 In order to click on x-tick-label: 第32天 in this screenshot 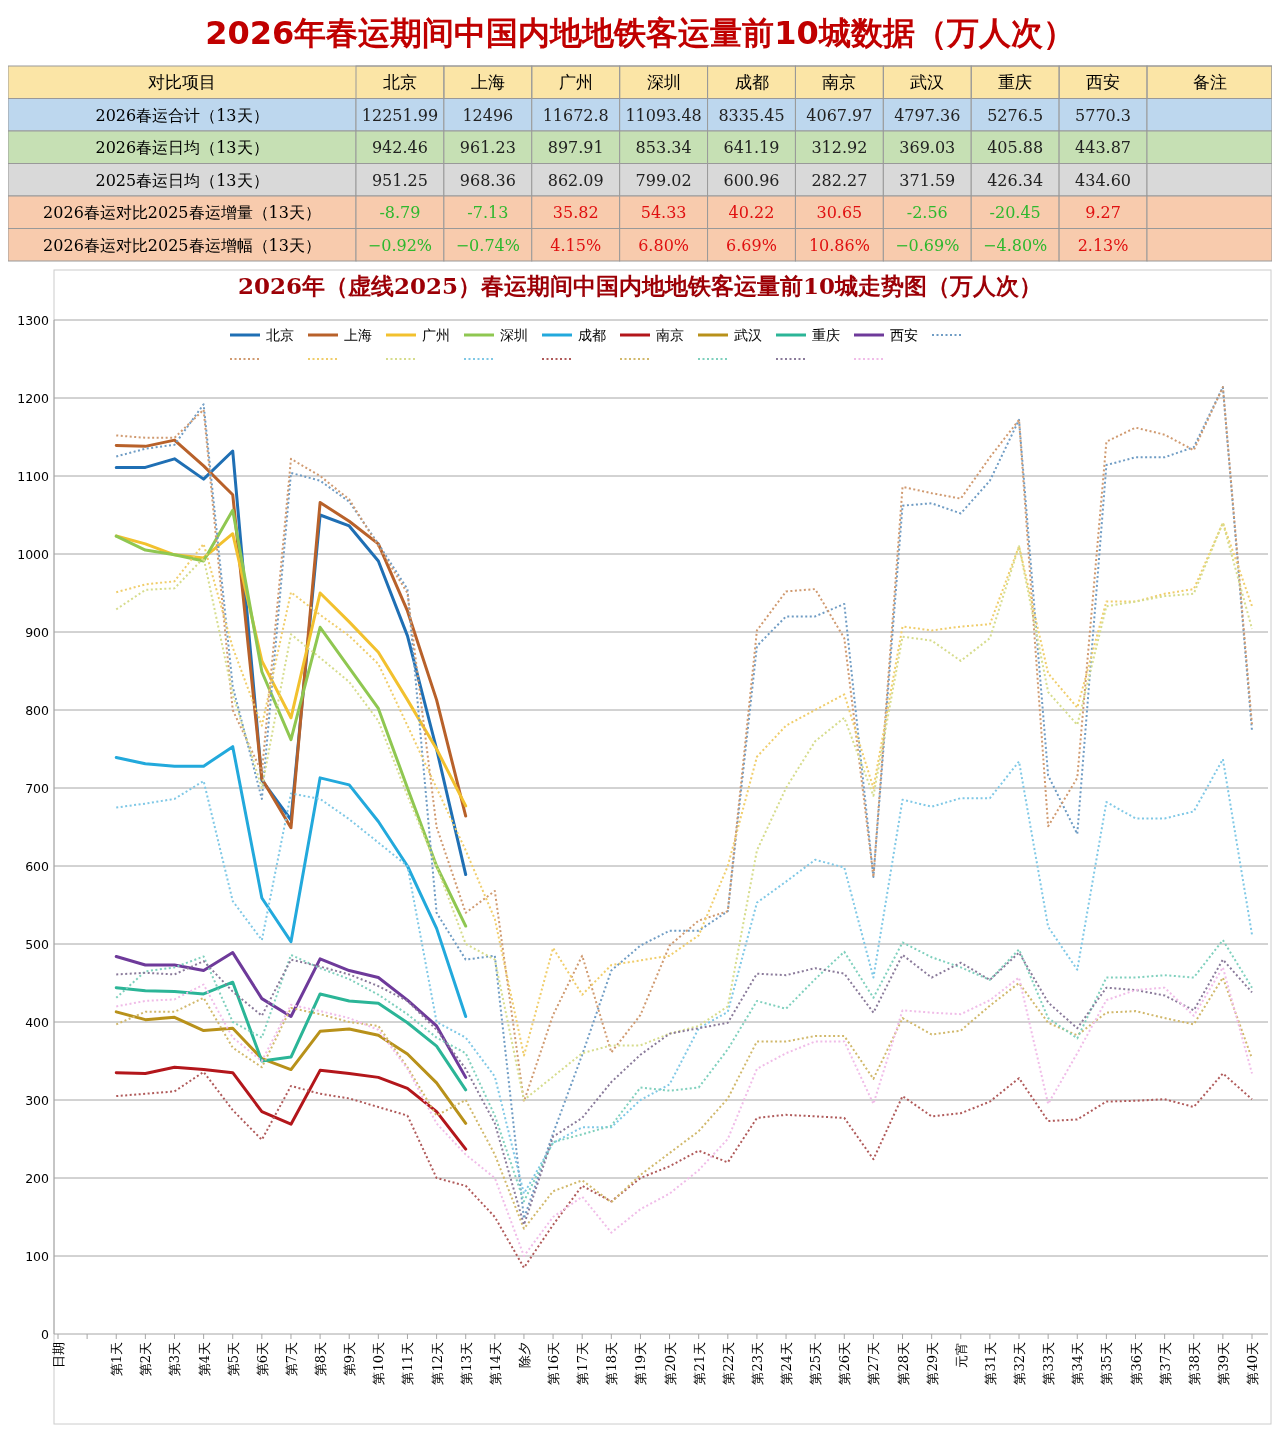, I will do `click(1020, 1363)`.